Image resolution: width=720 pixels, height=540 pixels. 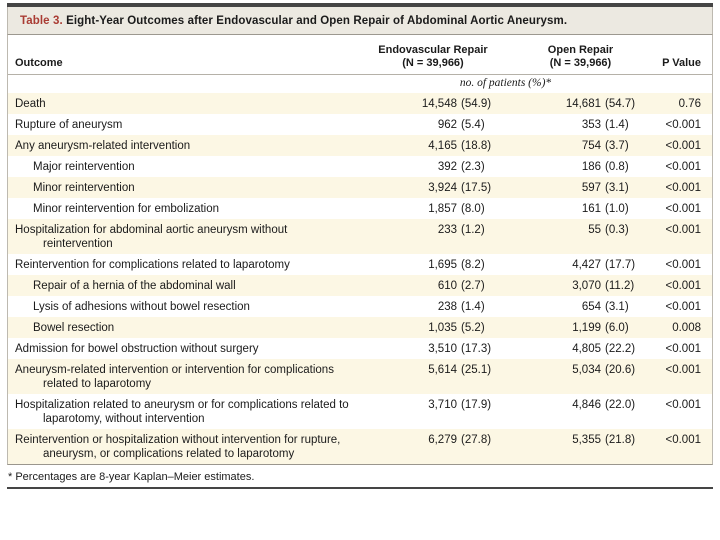 What do you see at coordinates (591, 166) in the screenshot?
I see `open-count-cell: 186` at bounding box center [591, 166].